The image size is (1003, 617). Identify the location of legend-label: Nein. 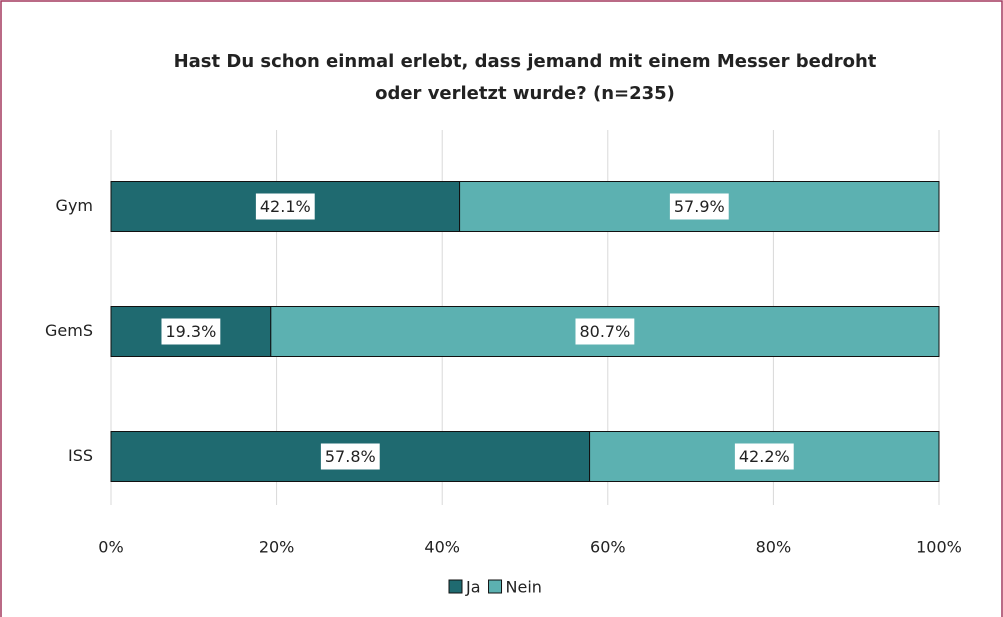
(524, 587).